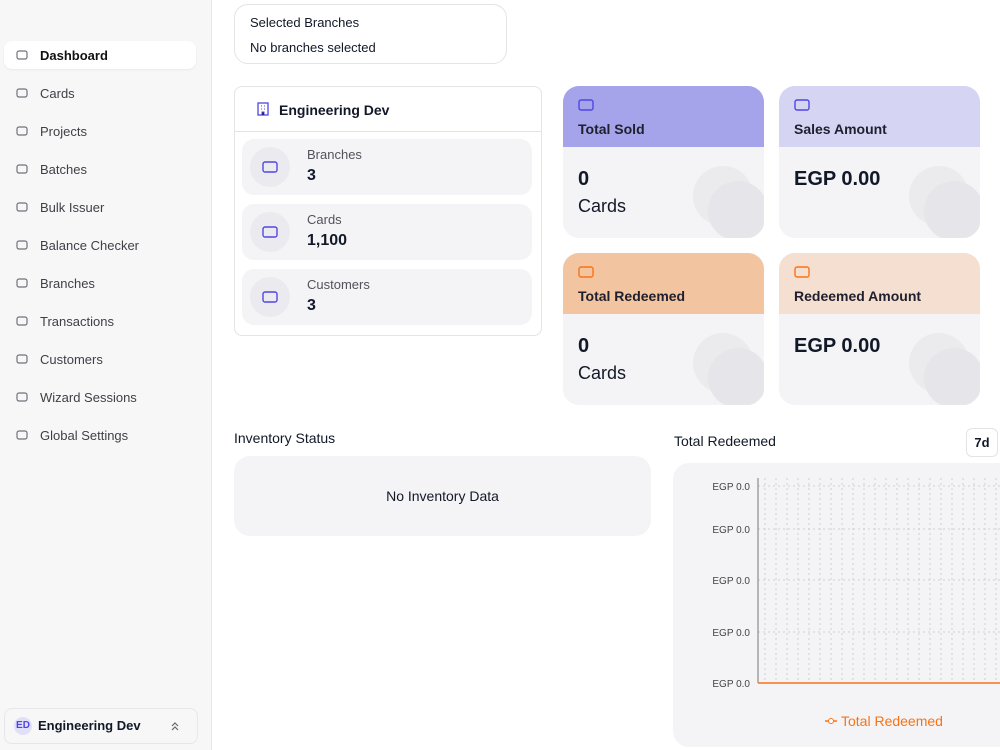  Describe the element at coordinates (338, 284) in the screenshot. I see `stat-label: Customers` at that location.